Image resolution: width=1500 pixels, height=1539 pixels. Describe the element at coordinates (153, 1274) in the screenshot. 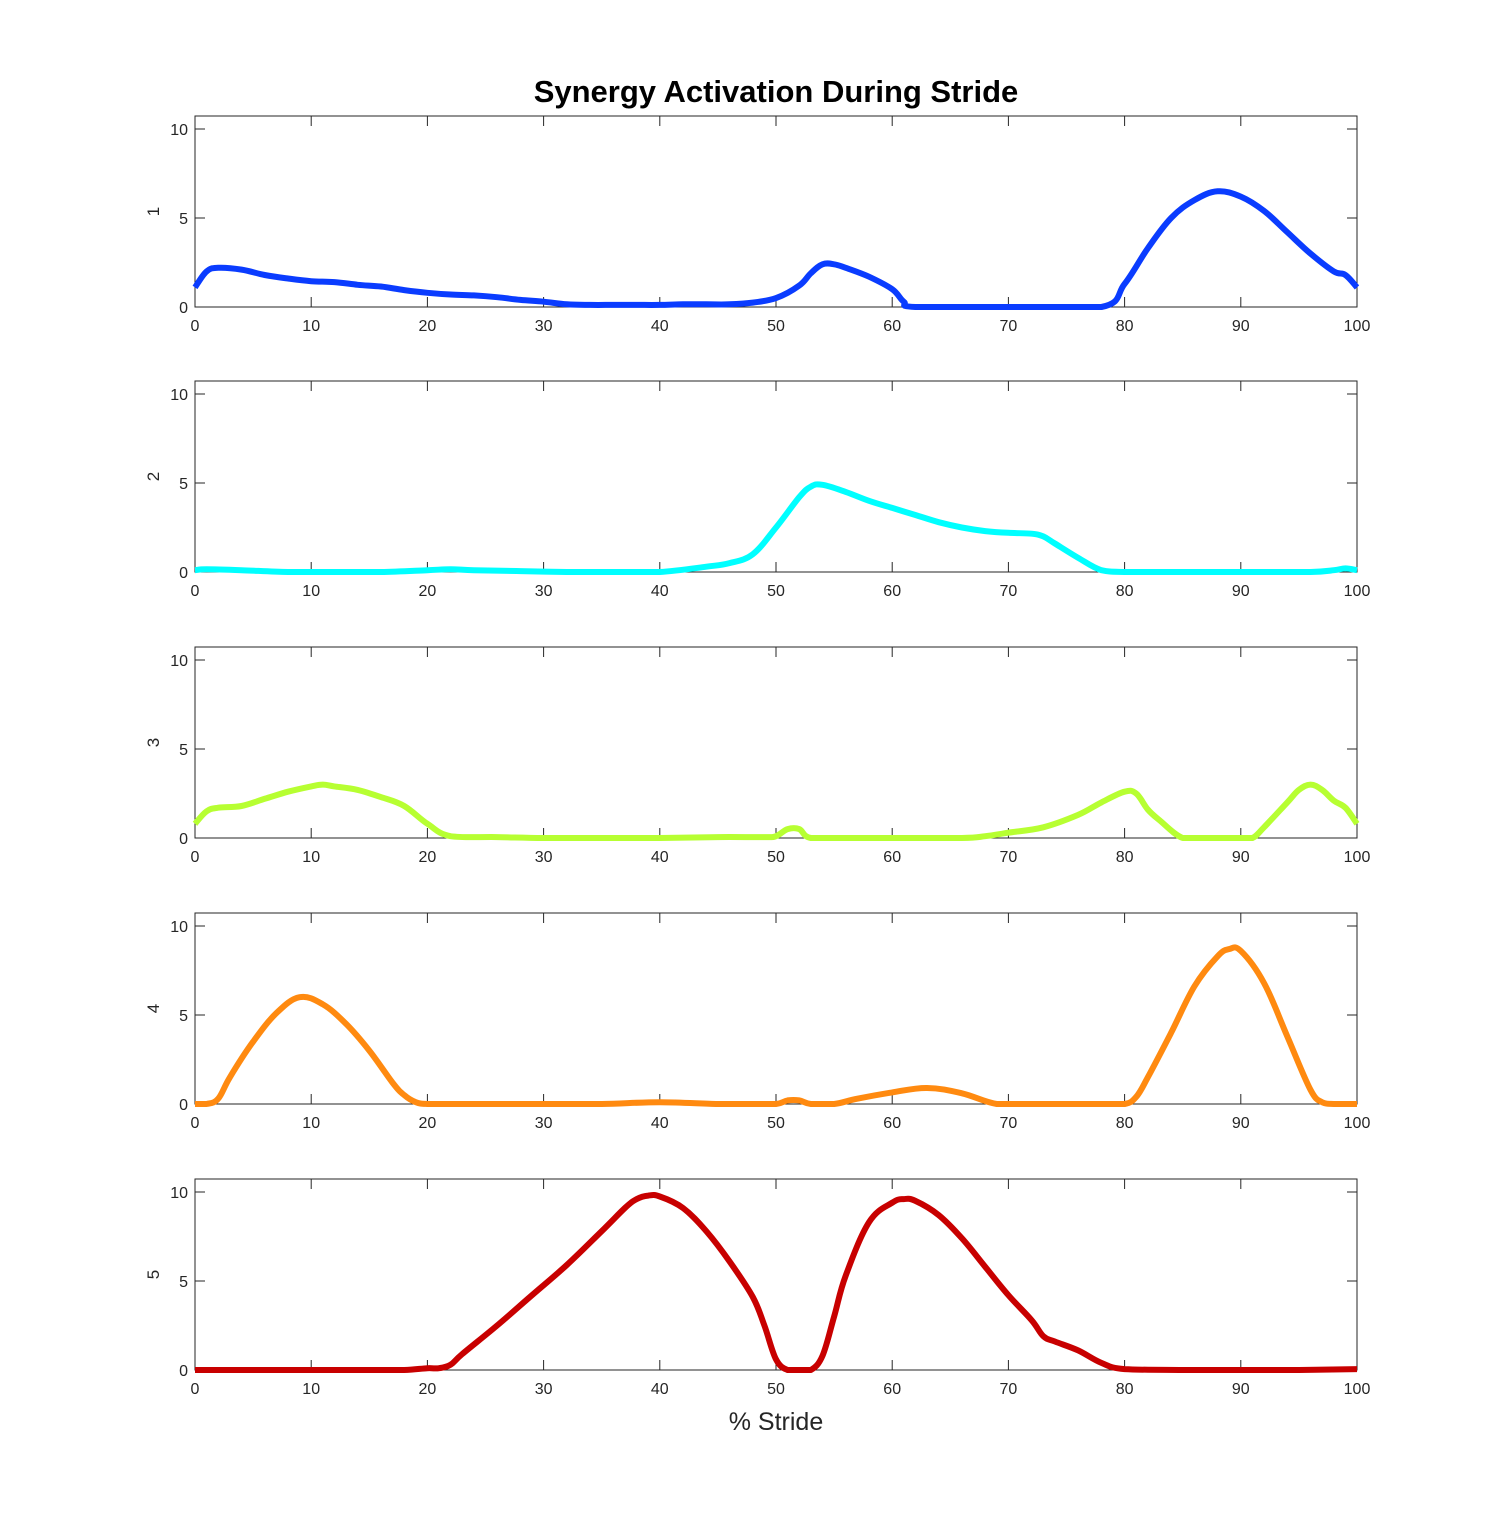

I see `y-axis-label: 5` at that location.